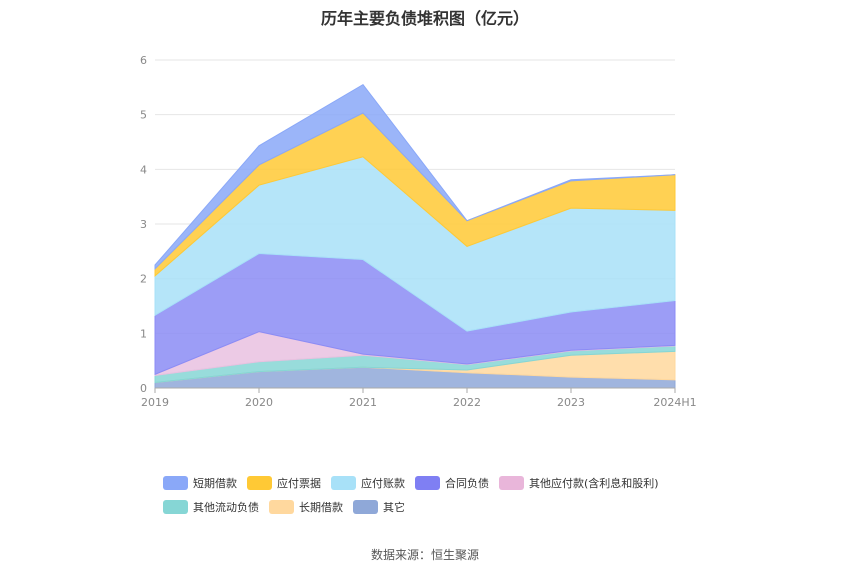  I want to click on x-tick-label: 2023, so click(571, 402).